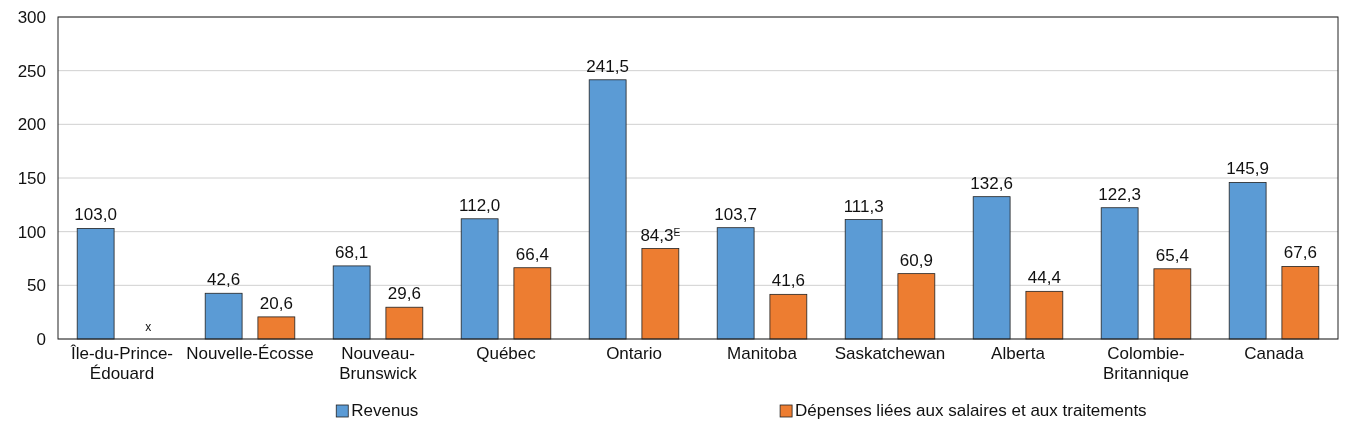 Image resolution: width=1345 pixels, height=429 pixels. What do you see at coordinates (352, 252) in the screenshot?
I see `data-label: 68,1` at bounding box center [352, 252].